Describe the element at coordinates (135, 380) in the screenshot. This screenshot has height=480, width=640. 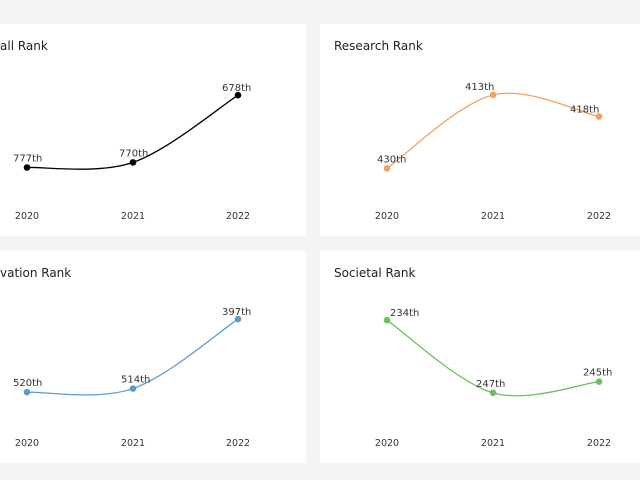
I see `data-label: 514th` at that location.